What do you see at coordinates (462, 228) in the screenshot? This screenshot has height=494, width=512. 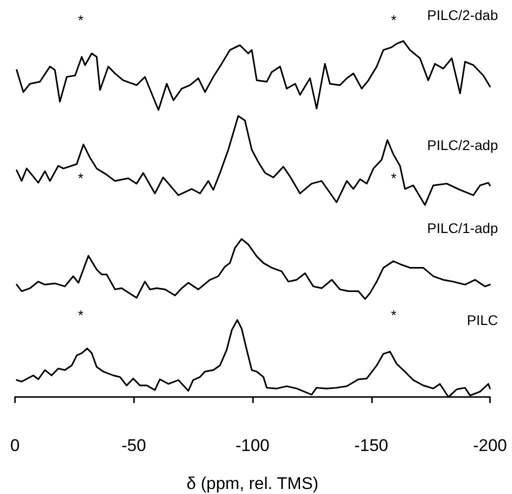 I see `text: PILC/1-adp` at bounding box center [462, 228].